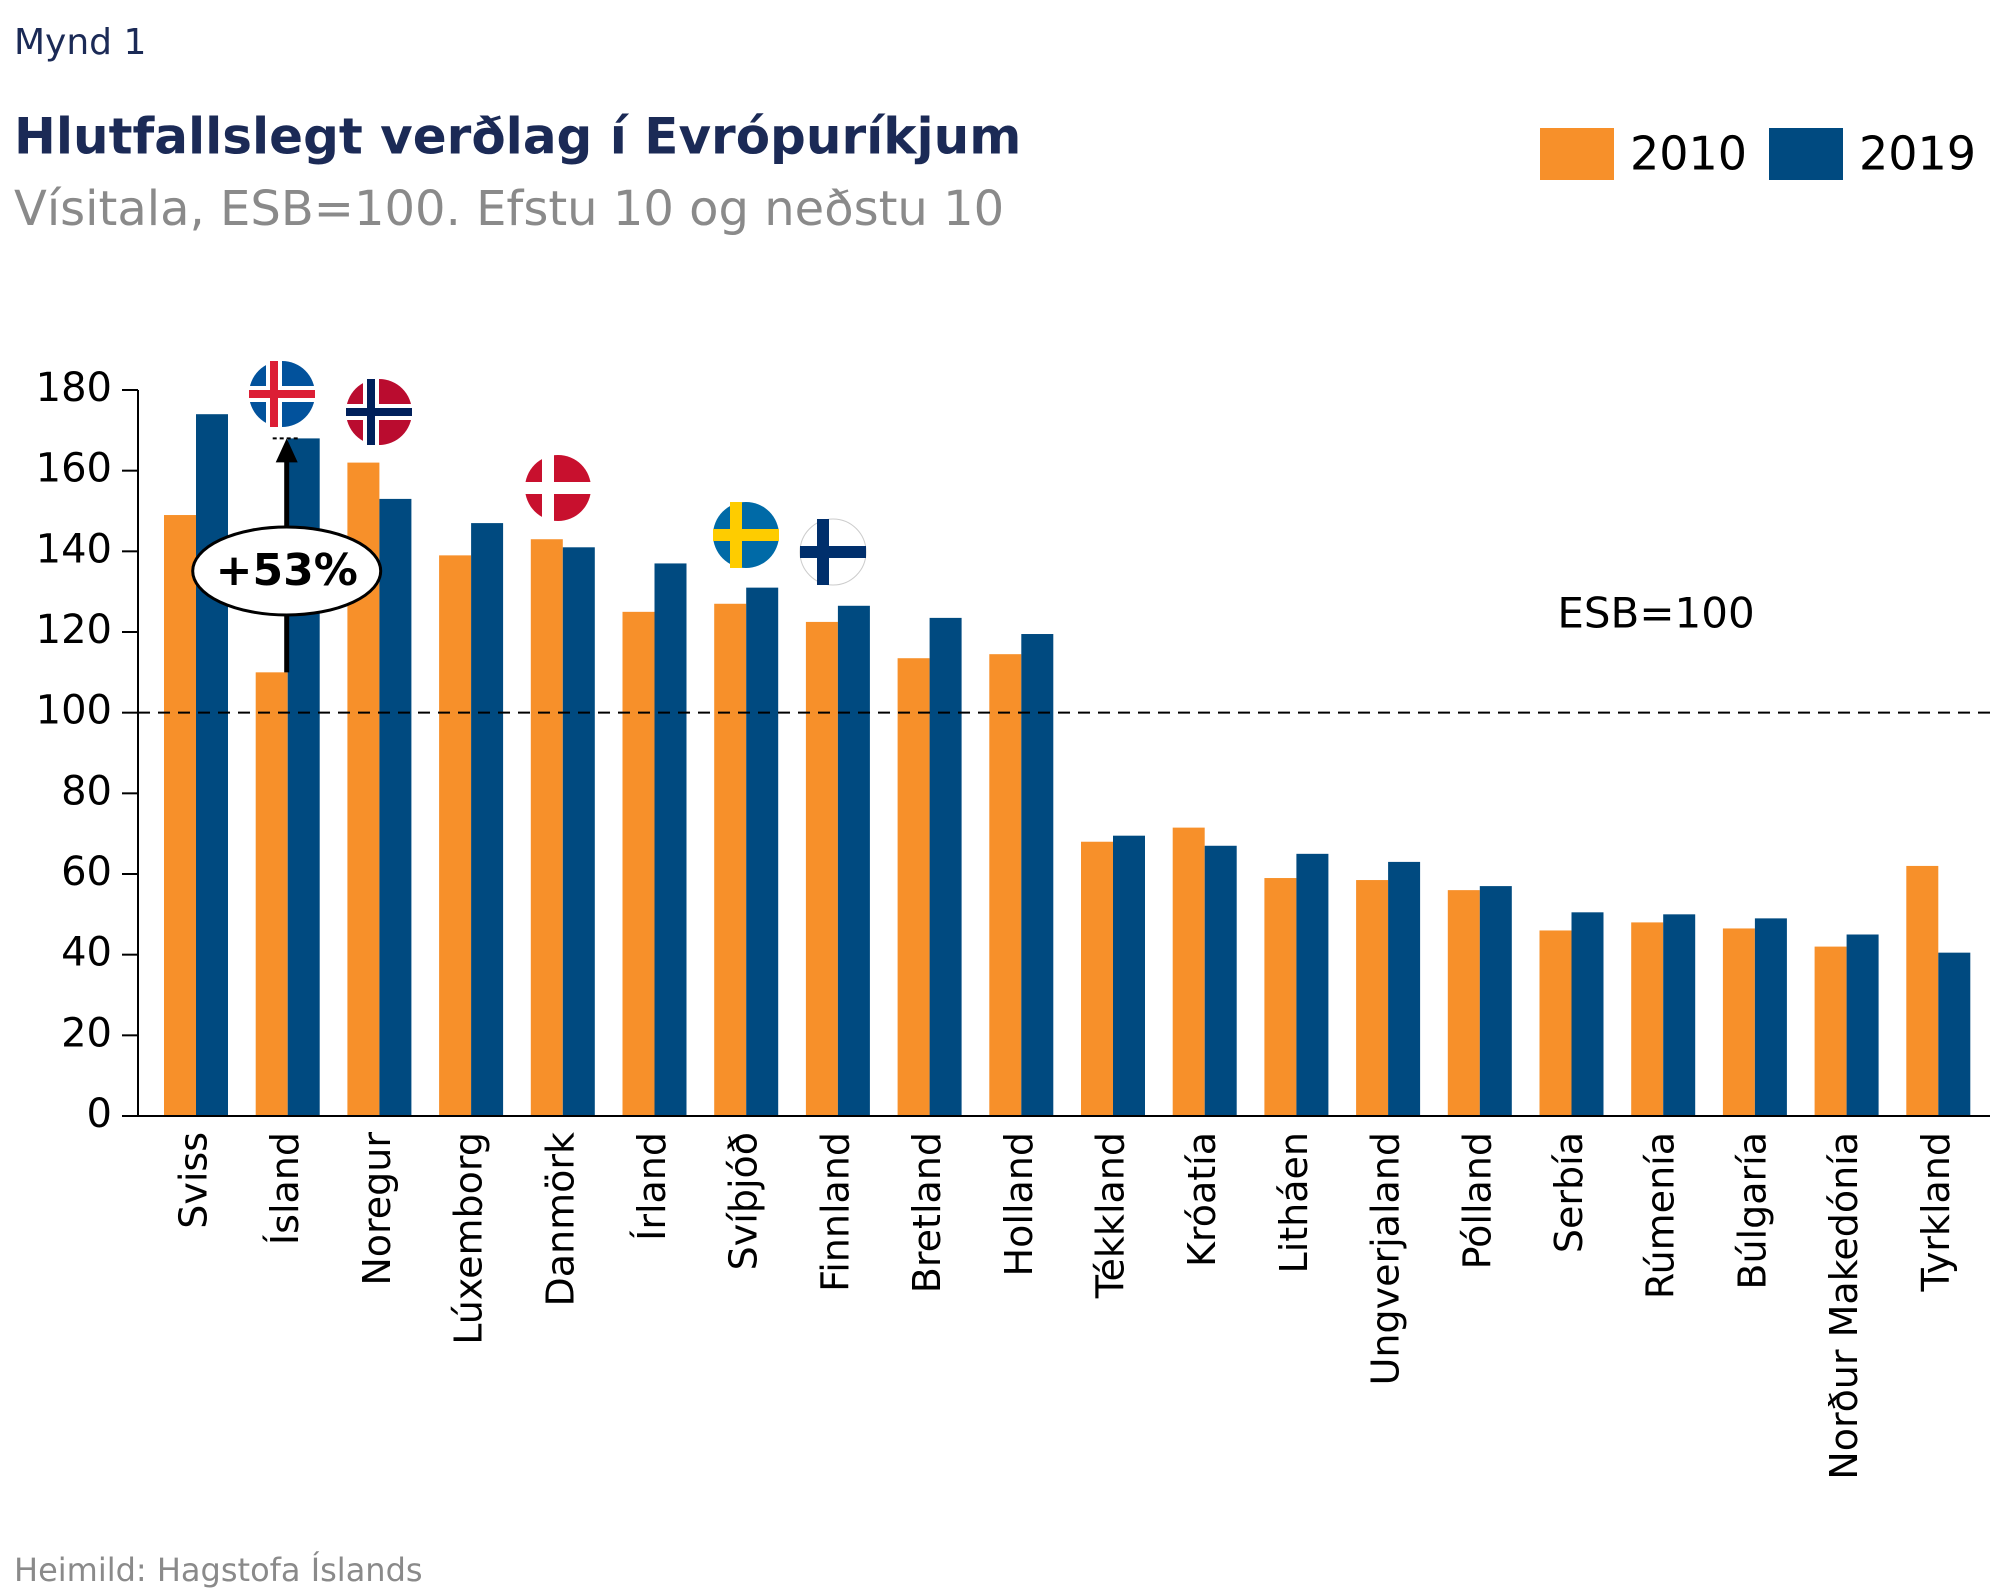 The height and width of the screenshot is (1595, 2000). Describe the element at coordinates (1758, 154) in the screenshot. I see `legend: 2010 2019` at that location.